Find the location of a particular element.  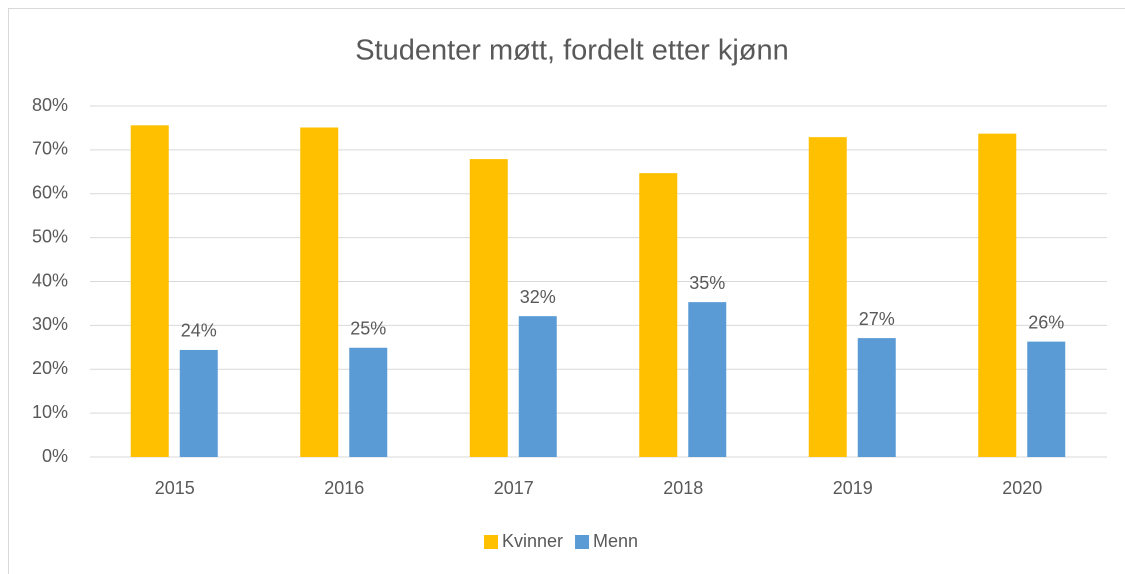

x-tick-label: 2016 is located at coordinates (344, 488).